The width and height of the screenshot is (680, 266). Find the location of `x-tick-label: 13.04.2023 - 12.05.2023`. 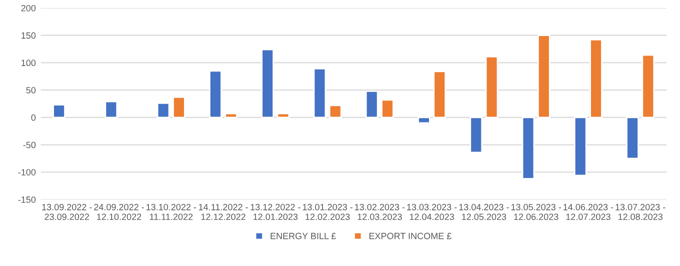

x-tick-label: 13.04.2023 - 12.05.2023 is located at coordinates (484, 212).